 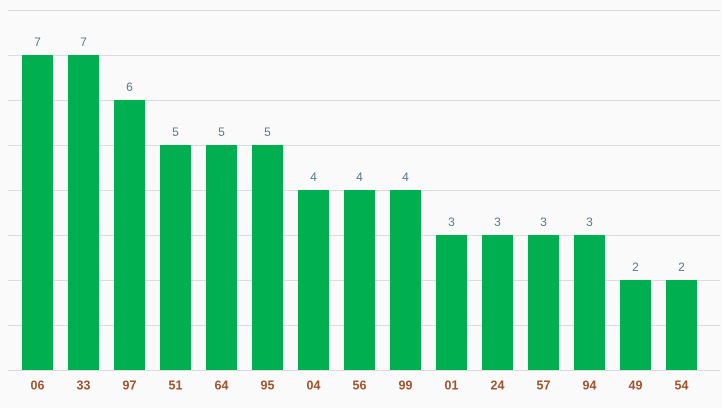 I want to click on x-tick-label: 33, so click(x=84, y=385).